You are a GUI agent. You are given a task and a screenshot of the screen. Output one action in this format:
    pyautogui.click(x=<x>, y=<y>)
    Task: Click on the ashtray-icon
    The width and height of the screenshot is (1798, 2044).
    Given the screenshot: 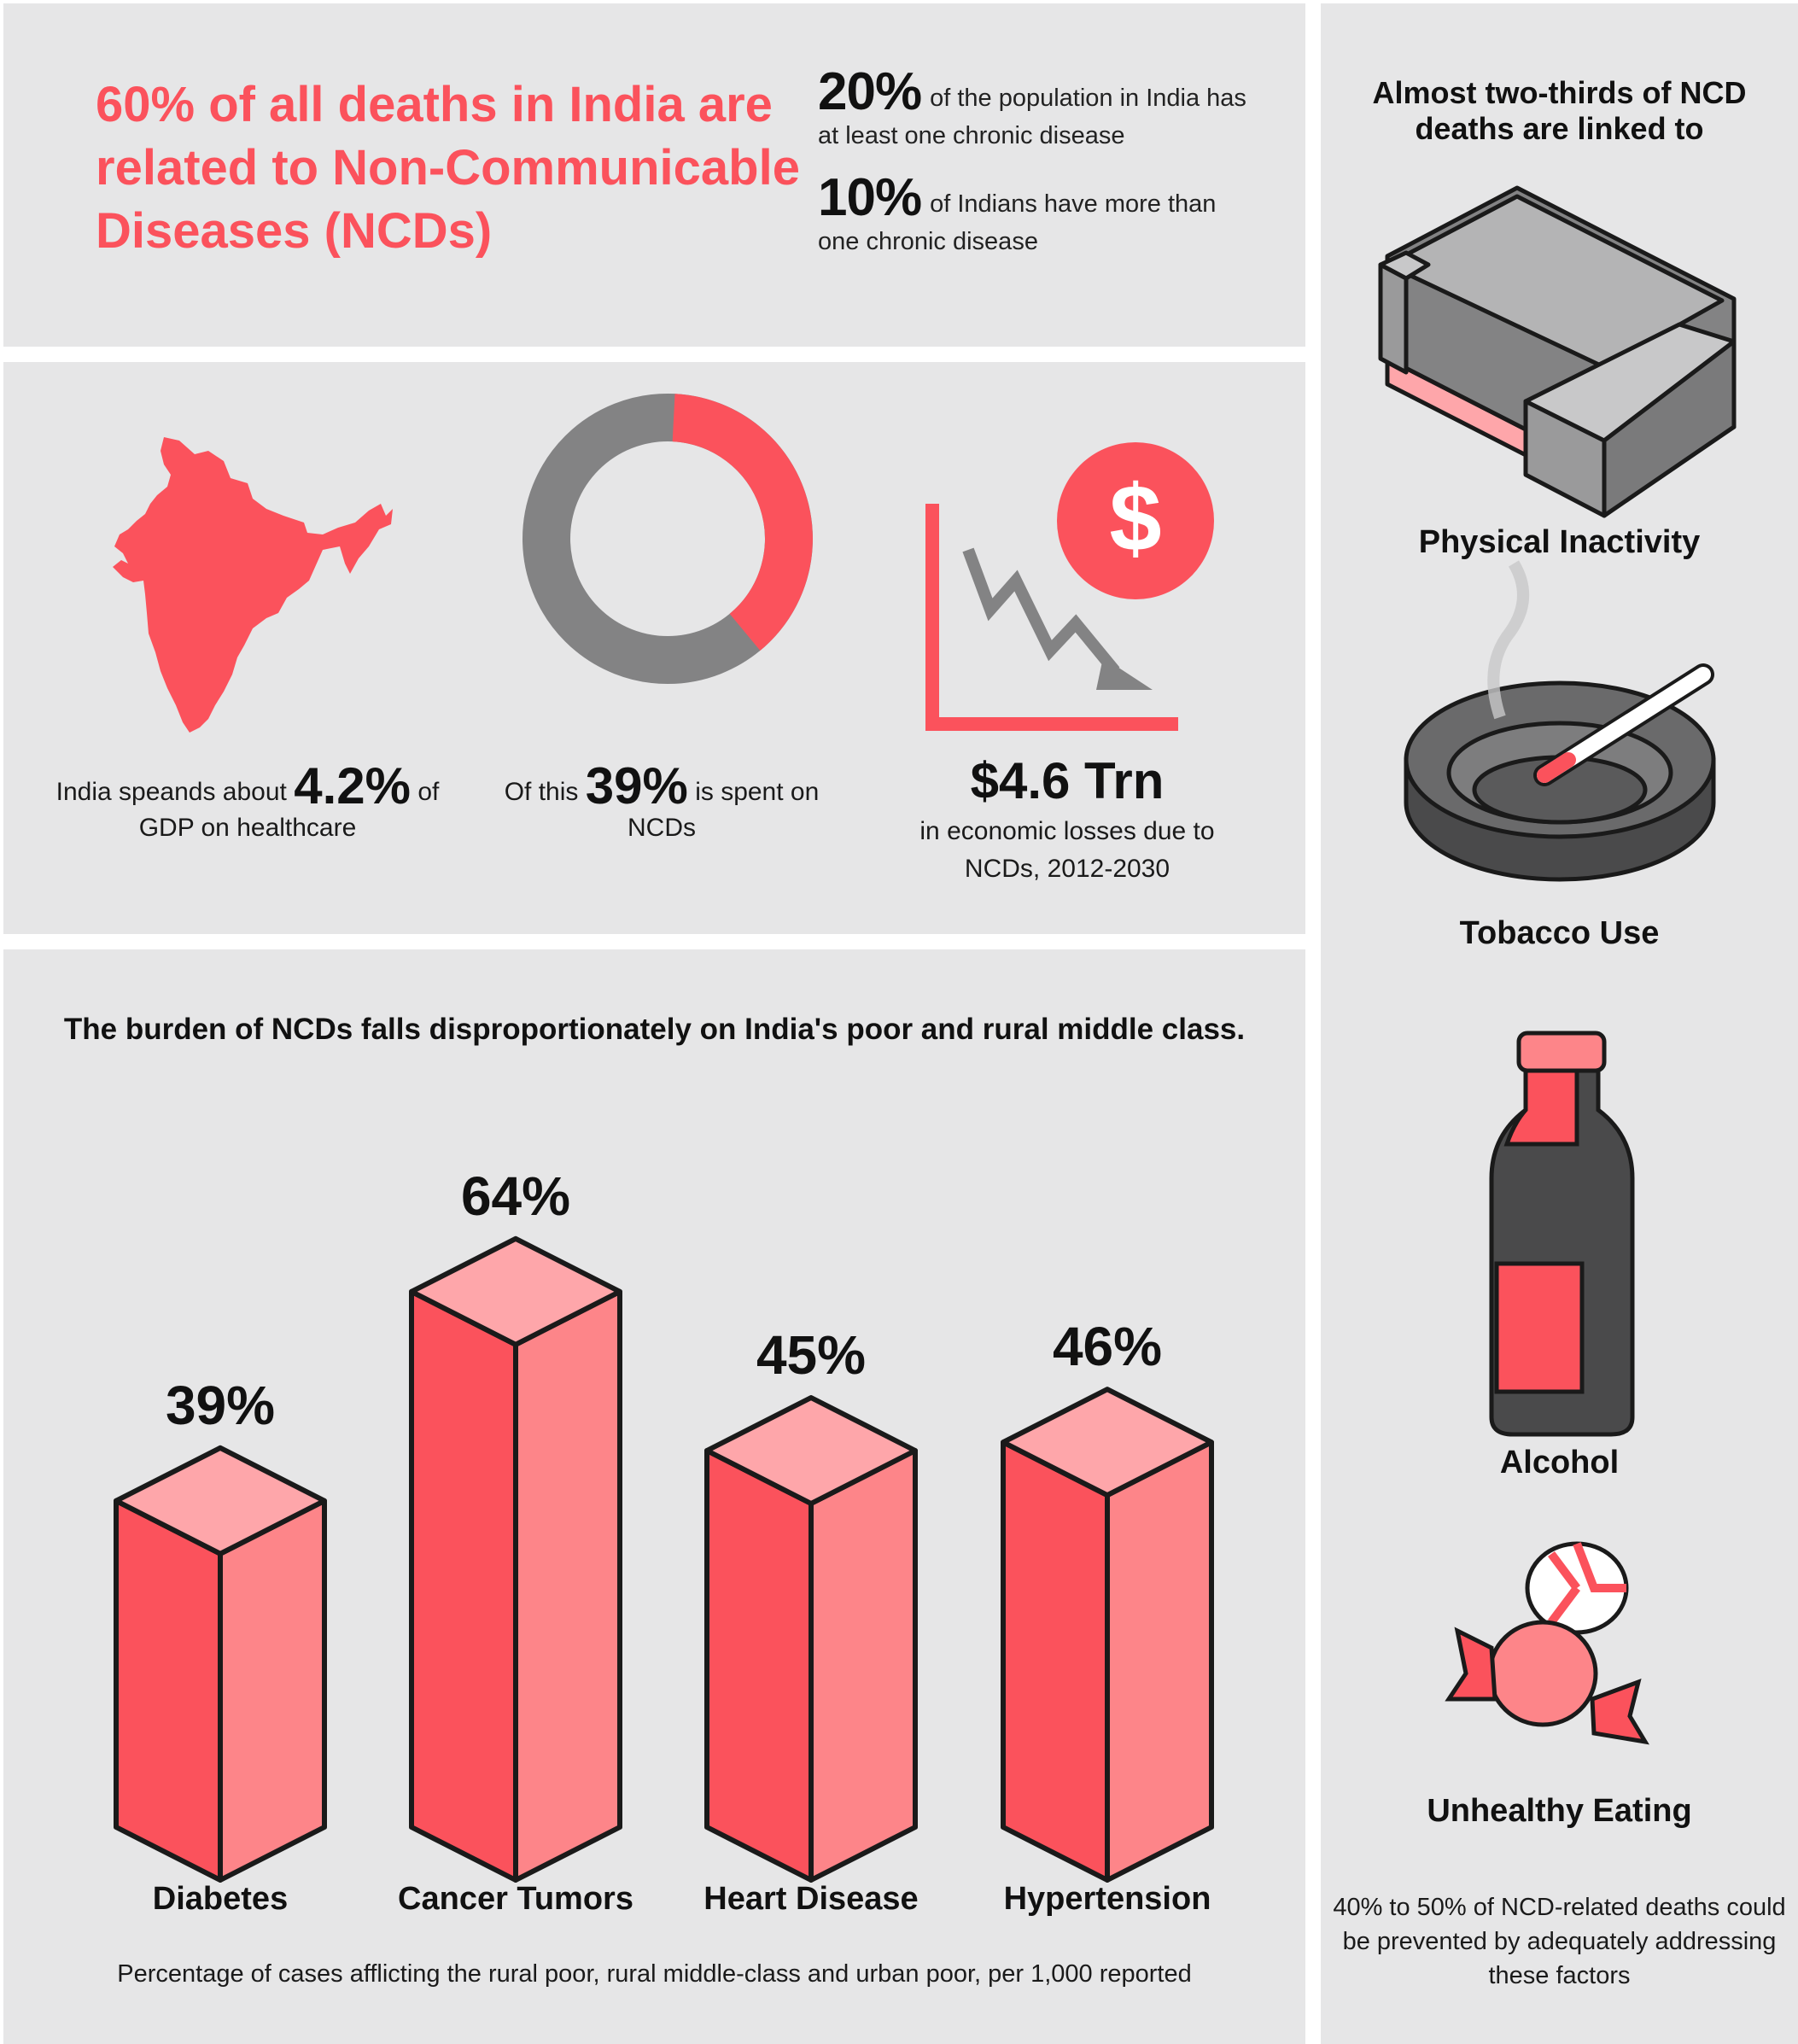 What is the action you would take?
    pyautogui.click(x=1560, y=721)
    